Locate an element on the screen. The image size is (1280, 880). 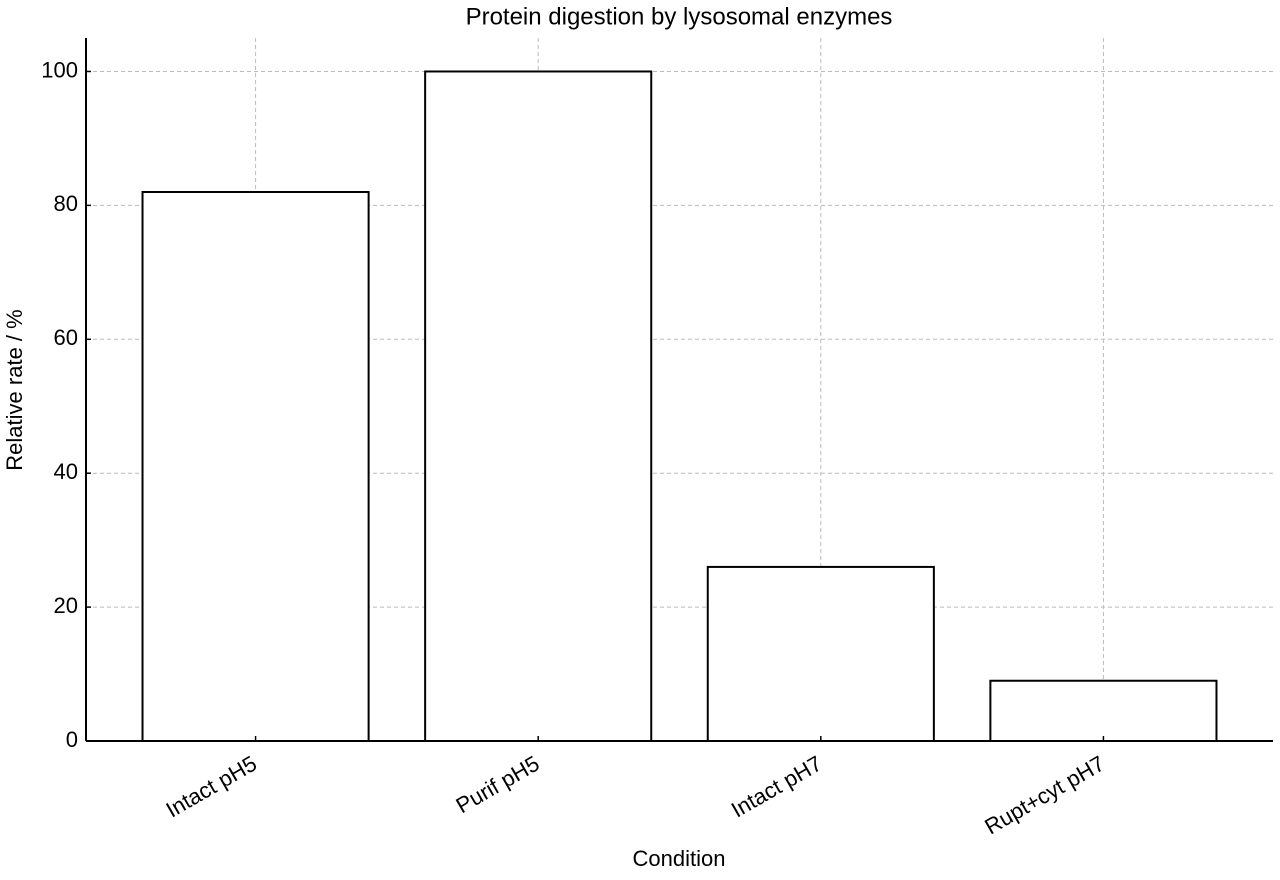
x-tick-label: Rupt+cyt pH7 is located at coordinates (1044, 795).